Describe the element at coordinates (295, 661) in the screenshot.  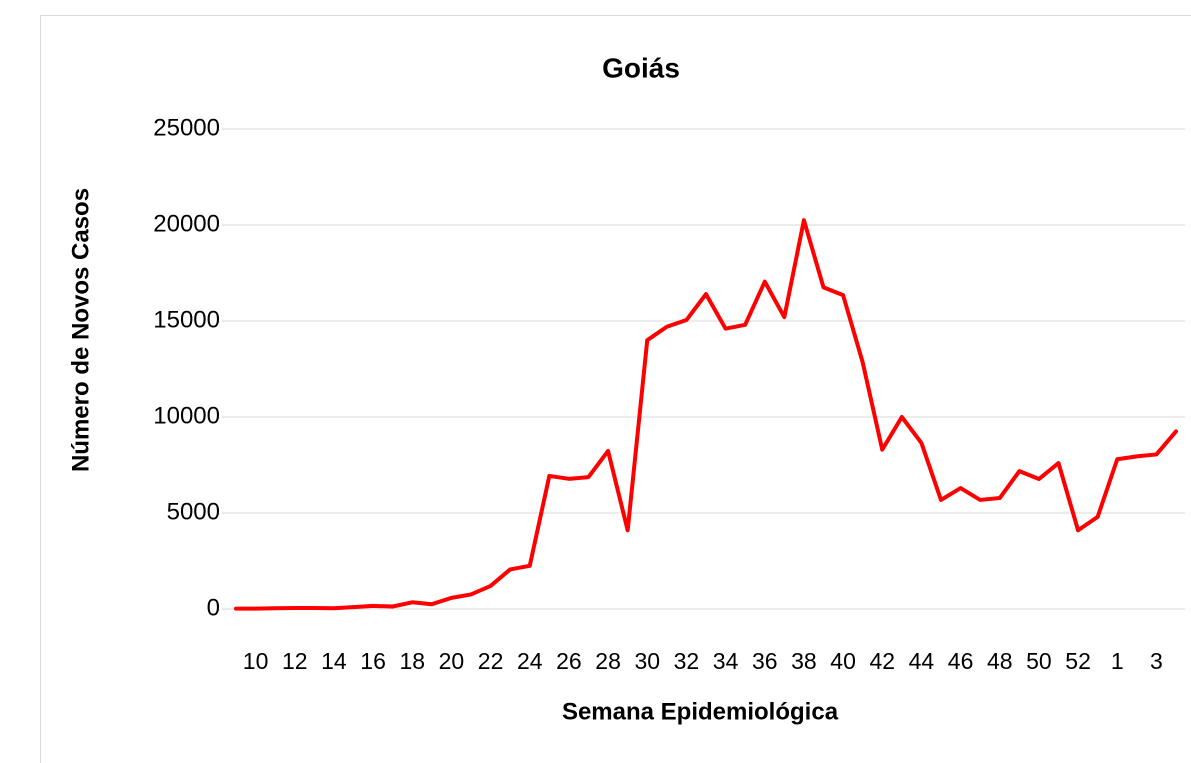
I see `x-tick-label: 12` at that location.